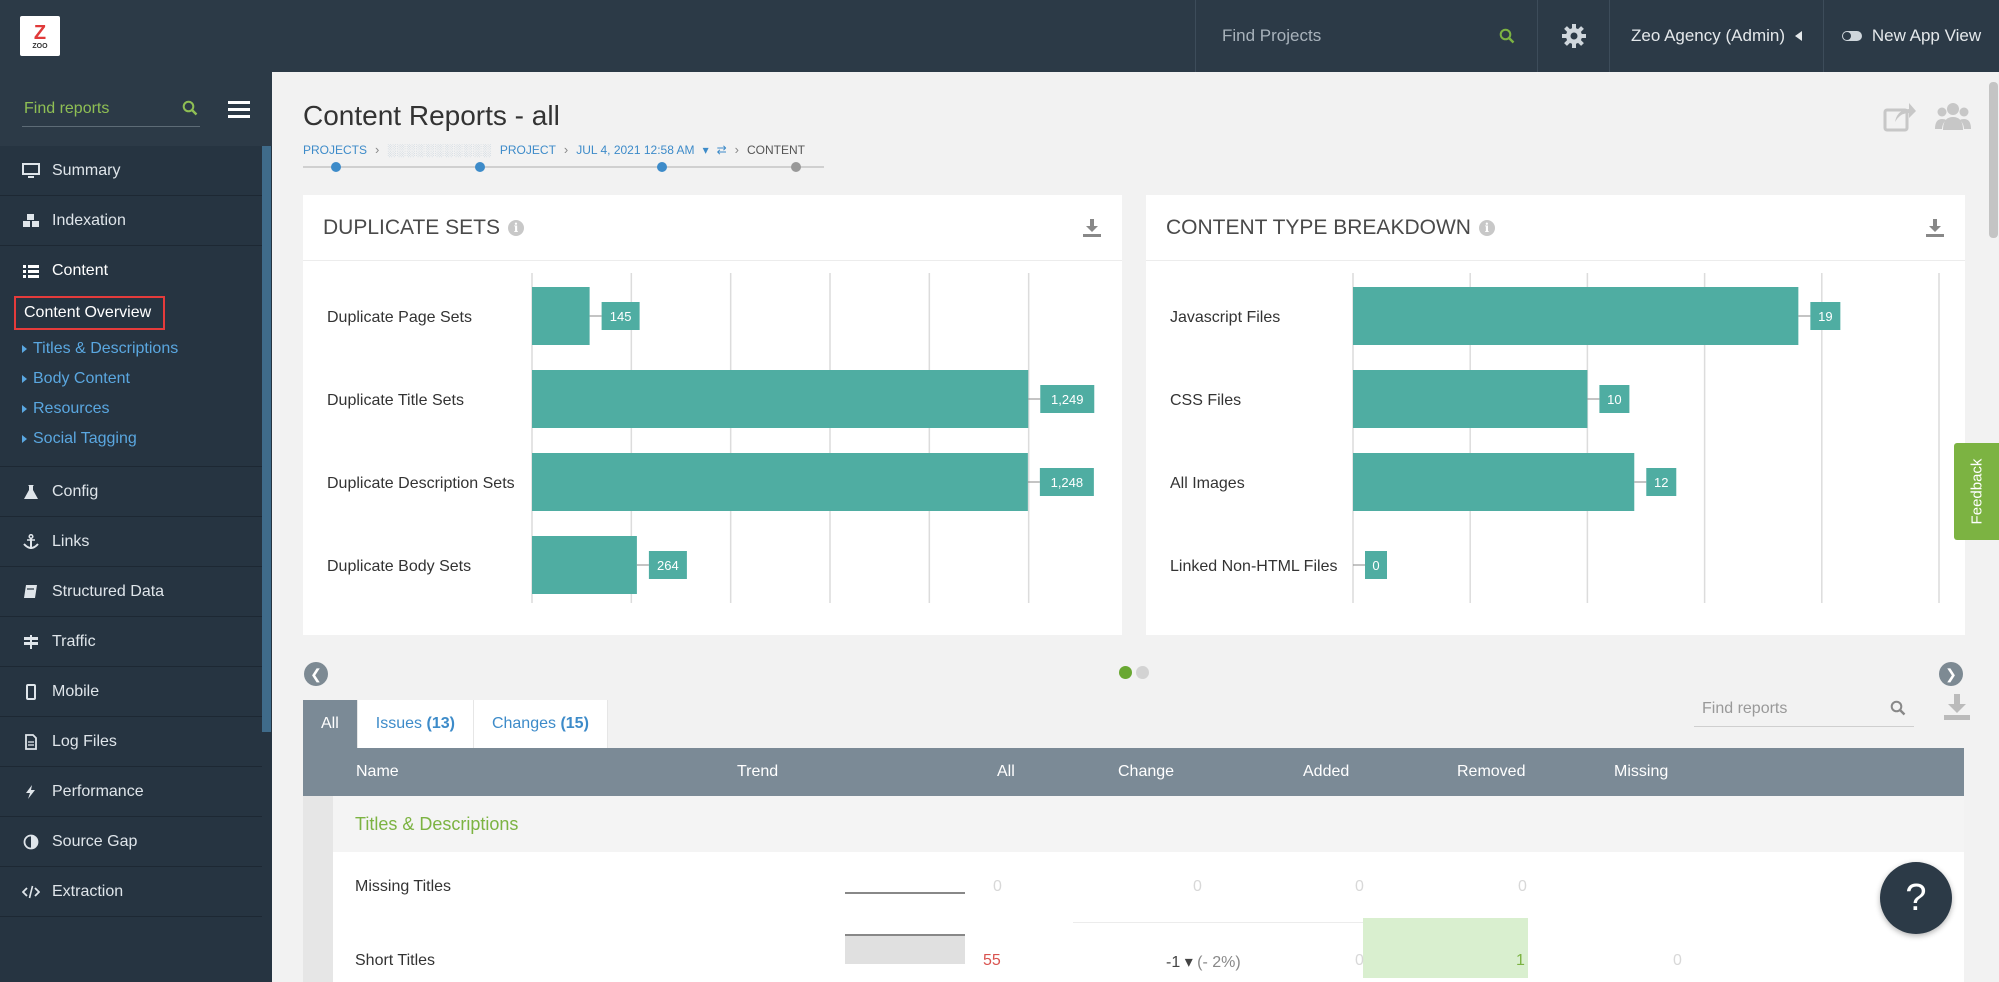  What do you see at coordinates (335, 149) in the screenshot?
I see `breadcrumb-projects: PROJECTS` at bounding box center [335, 149].